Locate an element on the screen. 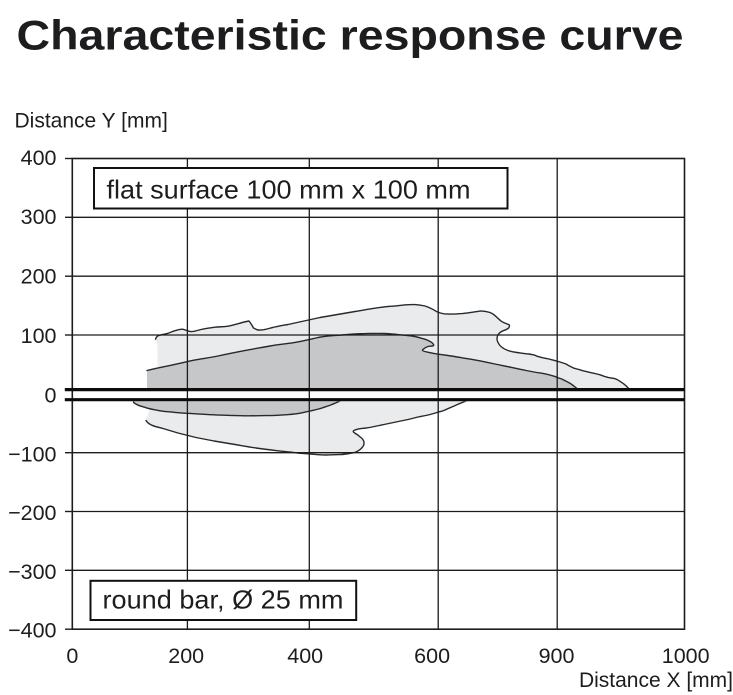 This screenshot has height=695, width=733. svg-text: round bar, Ø 25 mm is located at coordinates (223, 600).